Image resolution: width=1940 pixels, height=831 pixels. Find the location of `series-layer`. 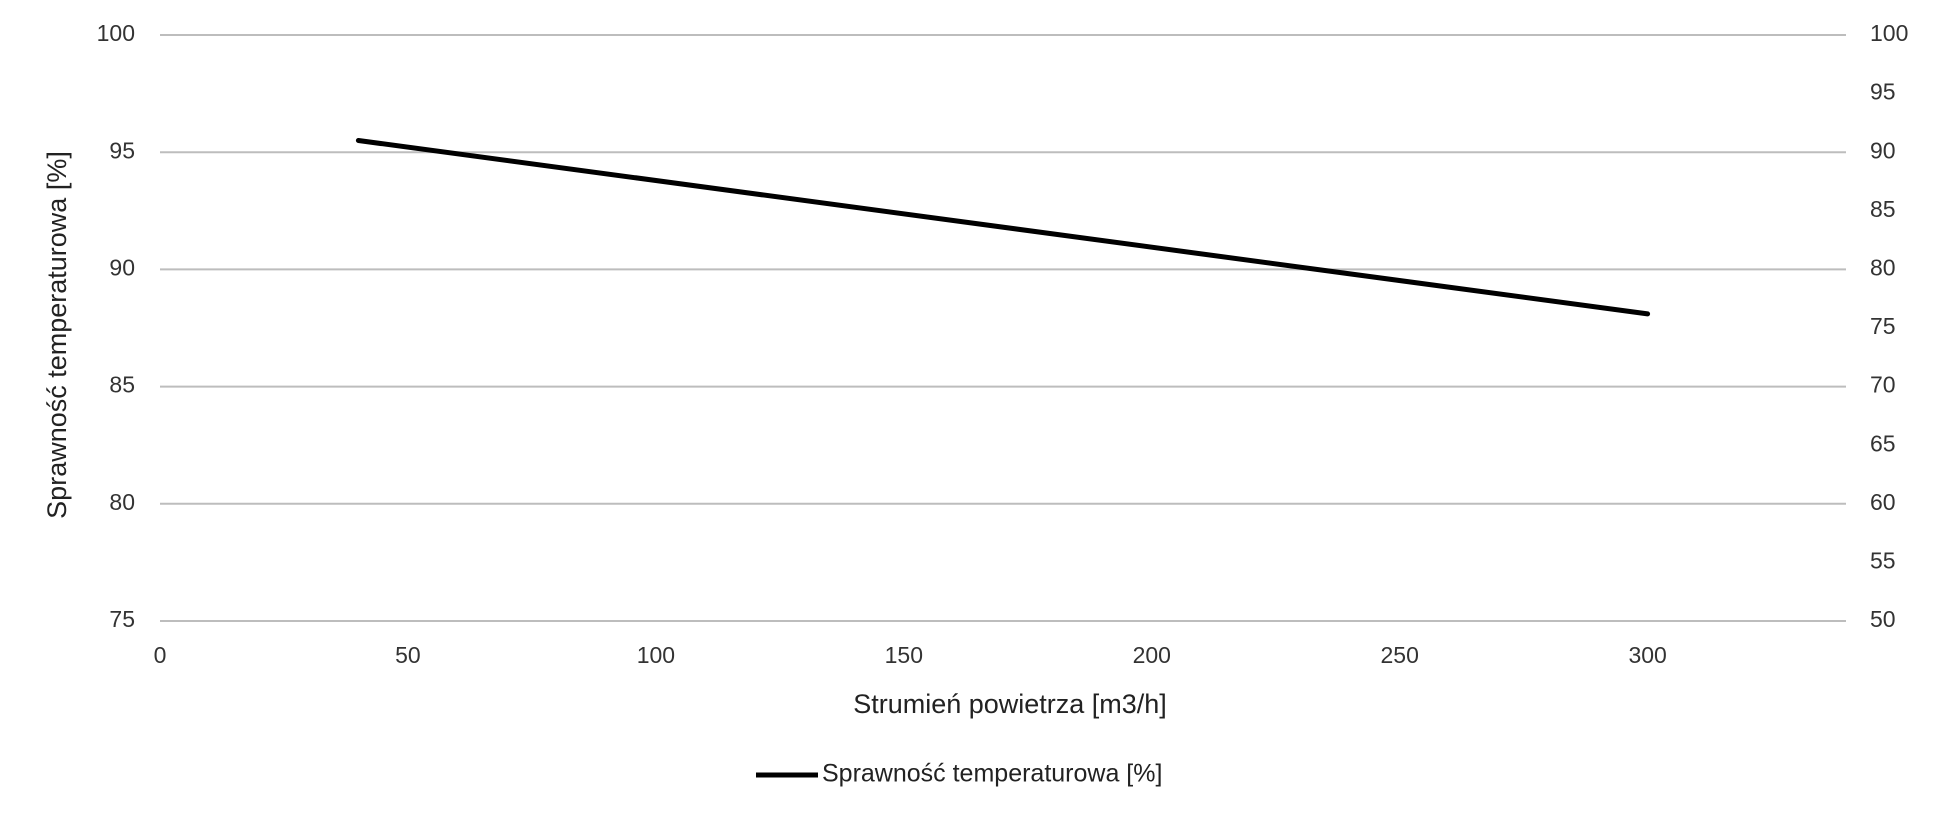

series-layer is located at coordinates (1003, 227).